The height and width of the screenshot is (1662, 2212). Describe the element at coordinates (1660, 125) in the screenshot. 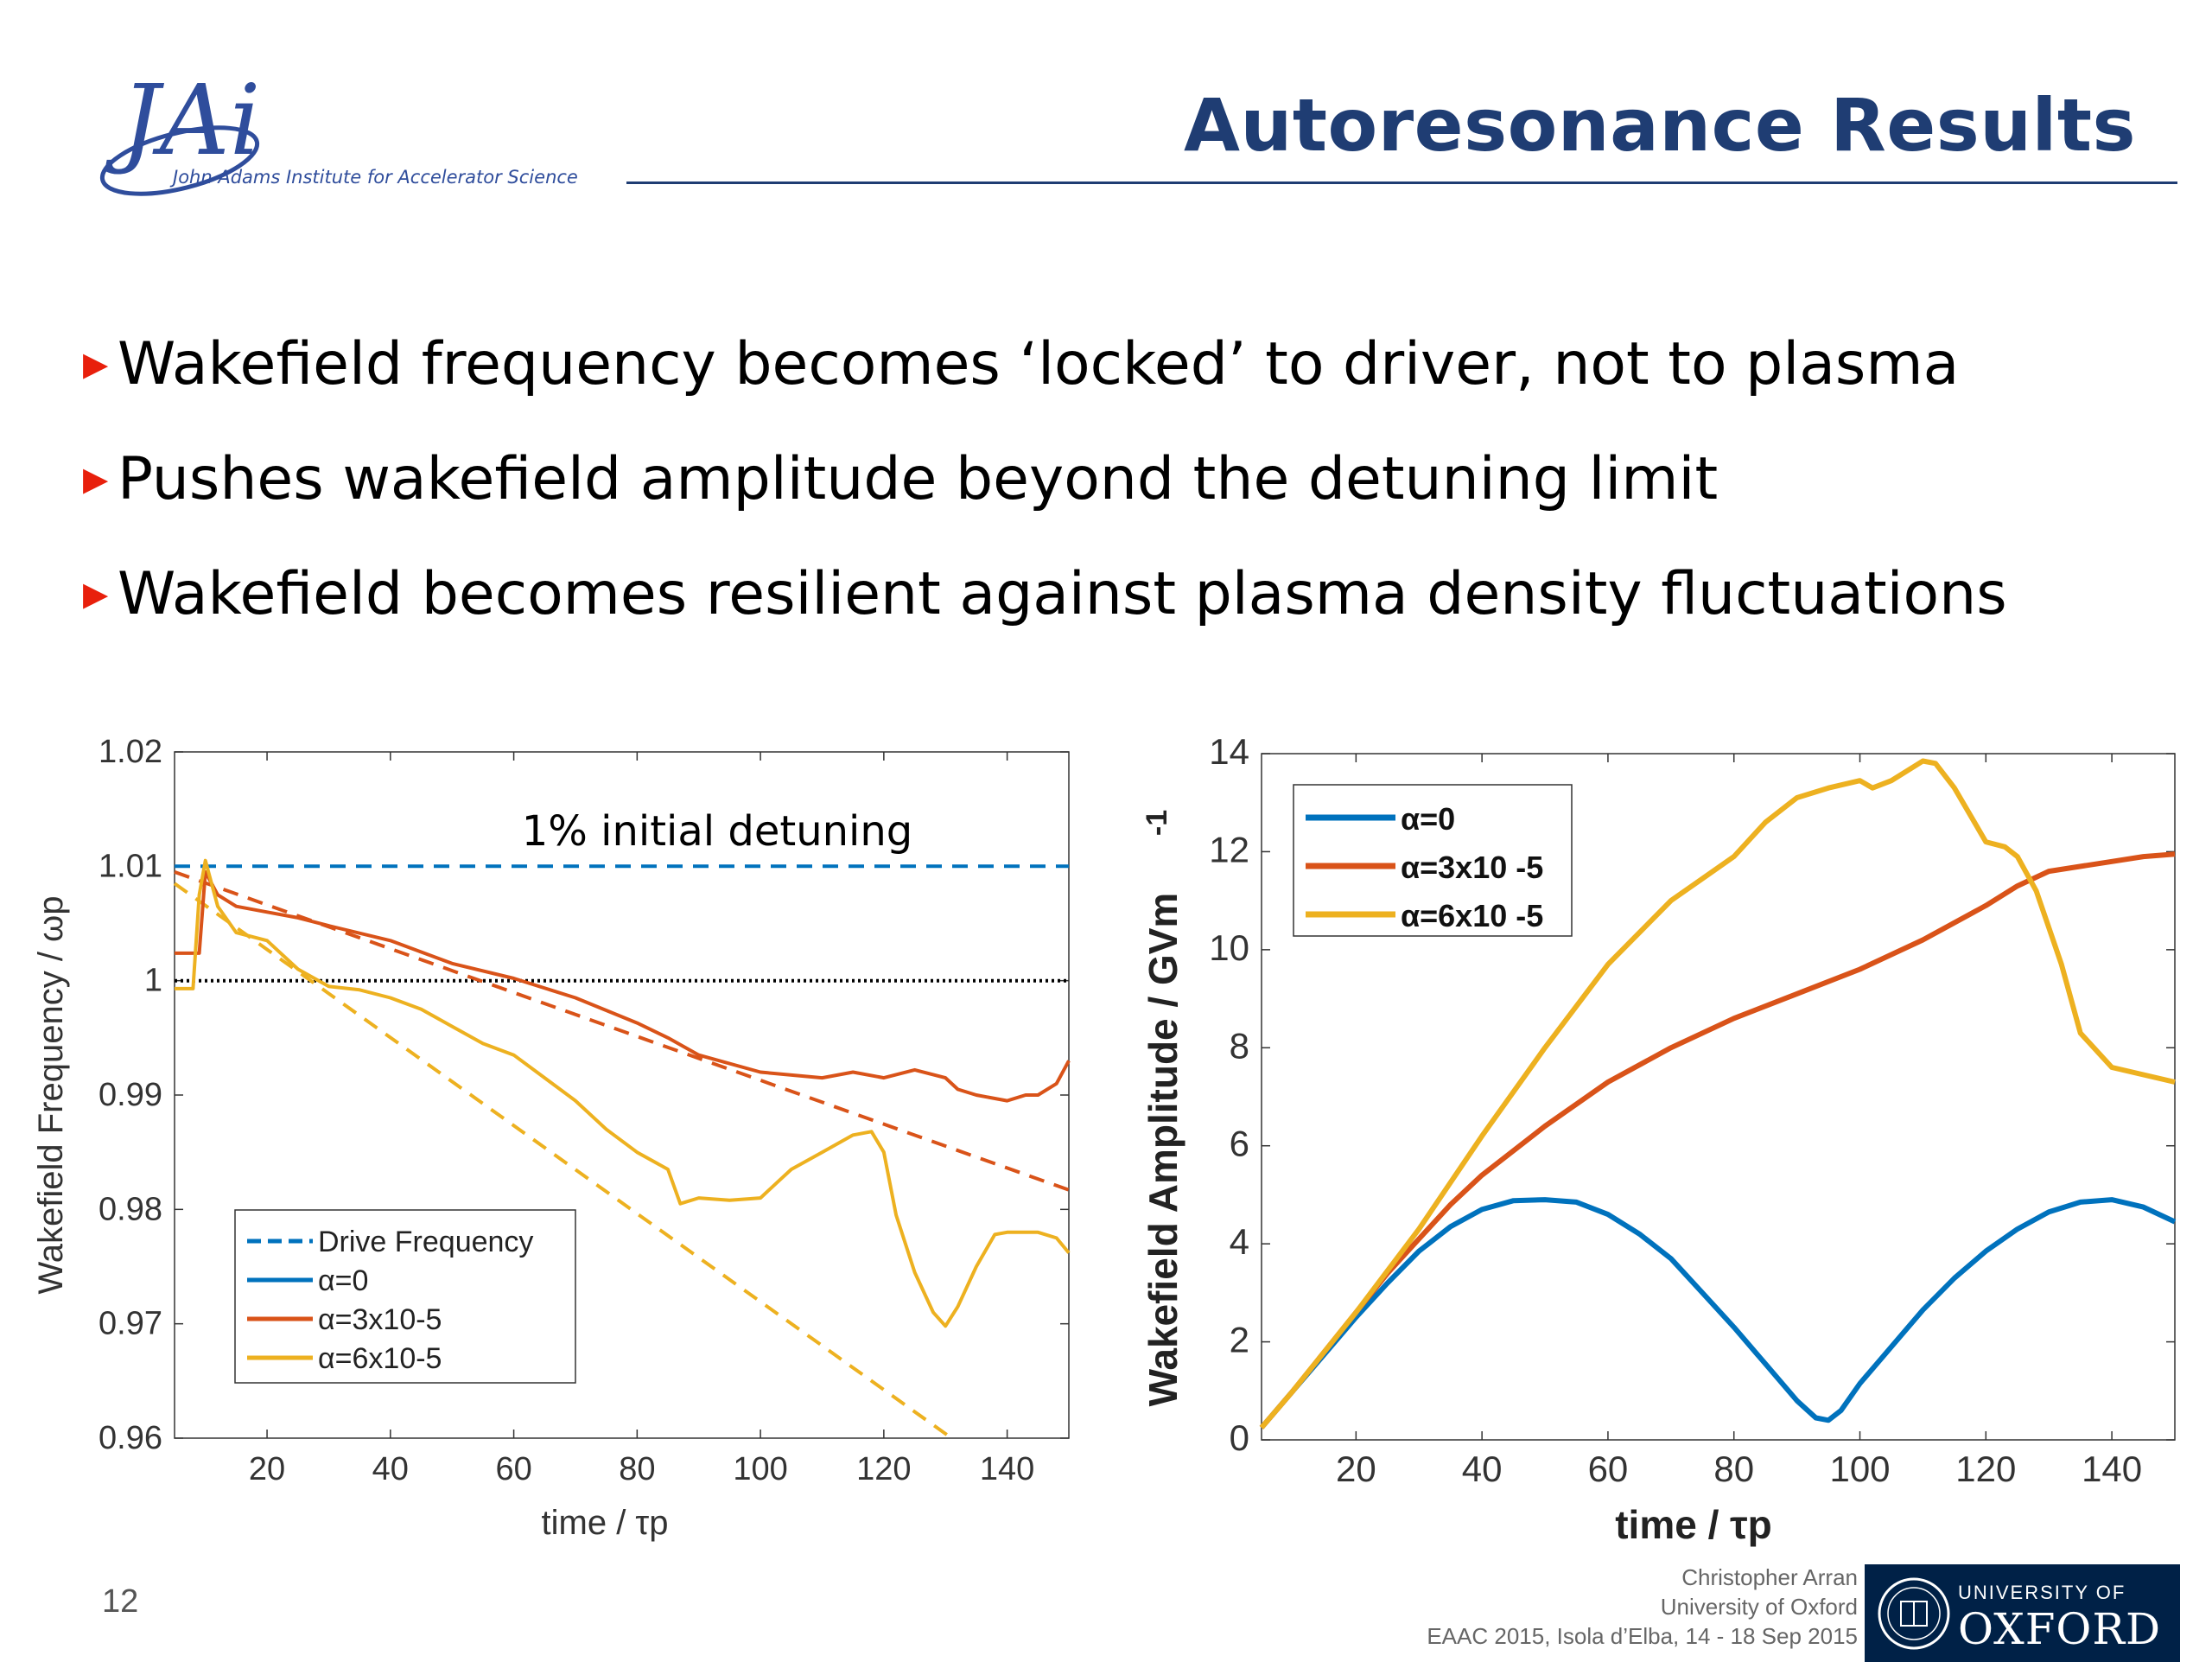

I see `slide-title: Autoresonance Results` at that location.